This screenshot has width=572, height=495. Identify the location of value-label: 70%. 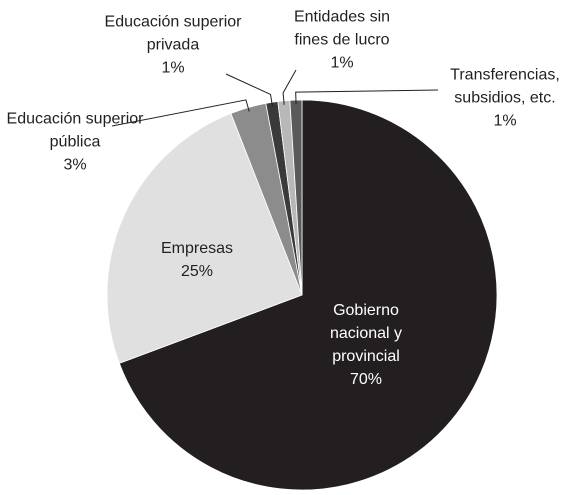
(366, 379).